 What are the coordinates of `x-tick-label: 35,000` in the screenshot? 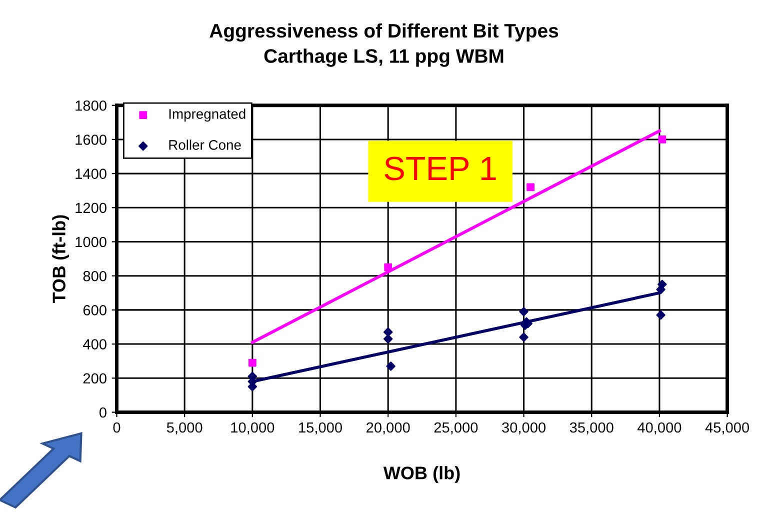 It's located at (592, 428).